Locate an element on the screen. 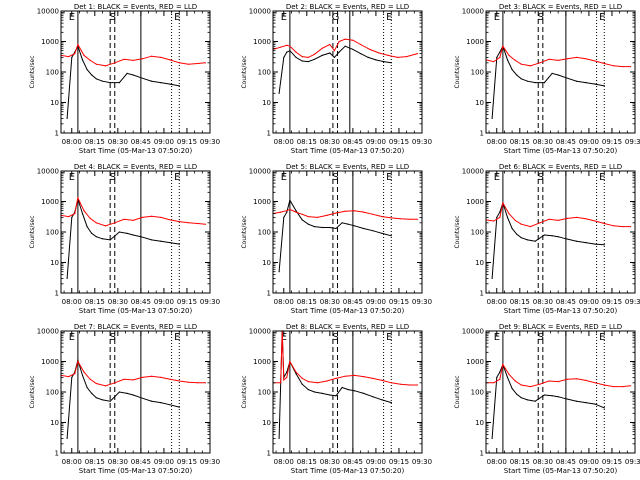 The width and height of the screenshot is (640, 480). panel-title: Det 1: BLACK = Events, RED = LLD is located at coordinates (135, 7).